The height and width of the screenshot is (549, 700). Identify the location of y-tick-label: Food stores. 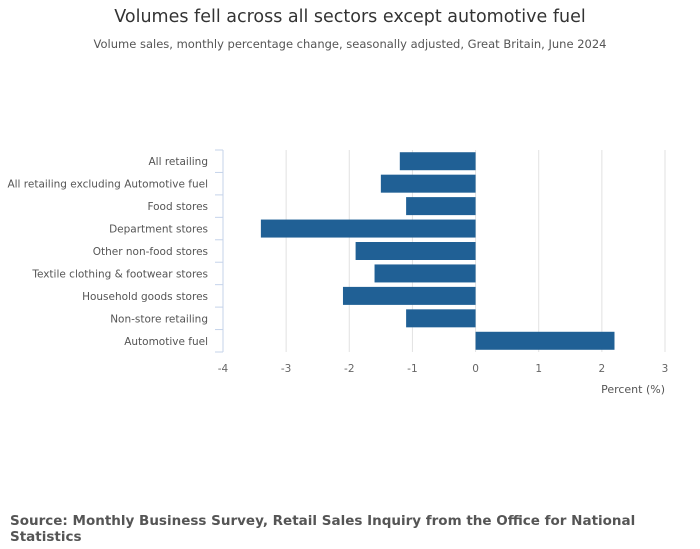
(177, 207).